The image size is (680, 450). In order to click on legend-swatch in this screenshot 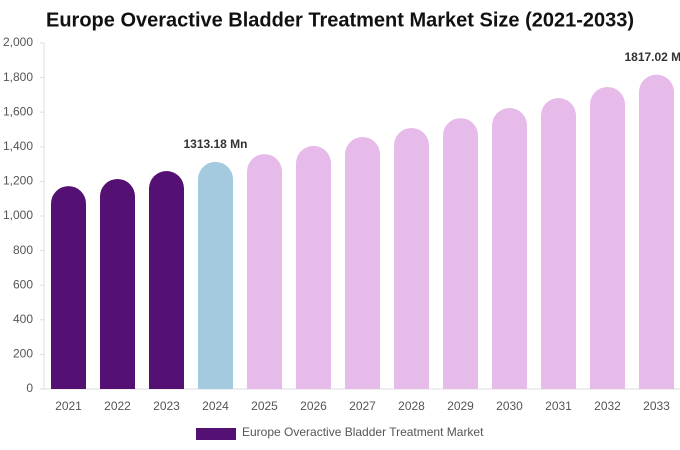, I will do `click(216, 434)`.